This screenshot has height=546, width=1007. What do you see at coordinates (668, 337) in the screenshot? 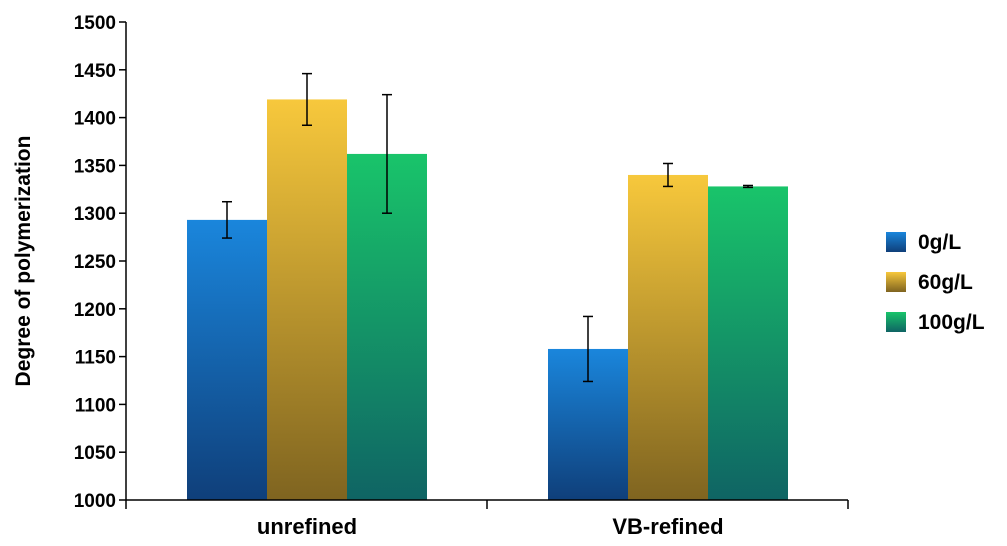
I see `bar-vb-refined-60gl` at bounding box center [668, 337].